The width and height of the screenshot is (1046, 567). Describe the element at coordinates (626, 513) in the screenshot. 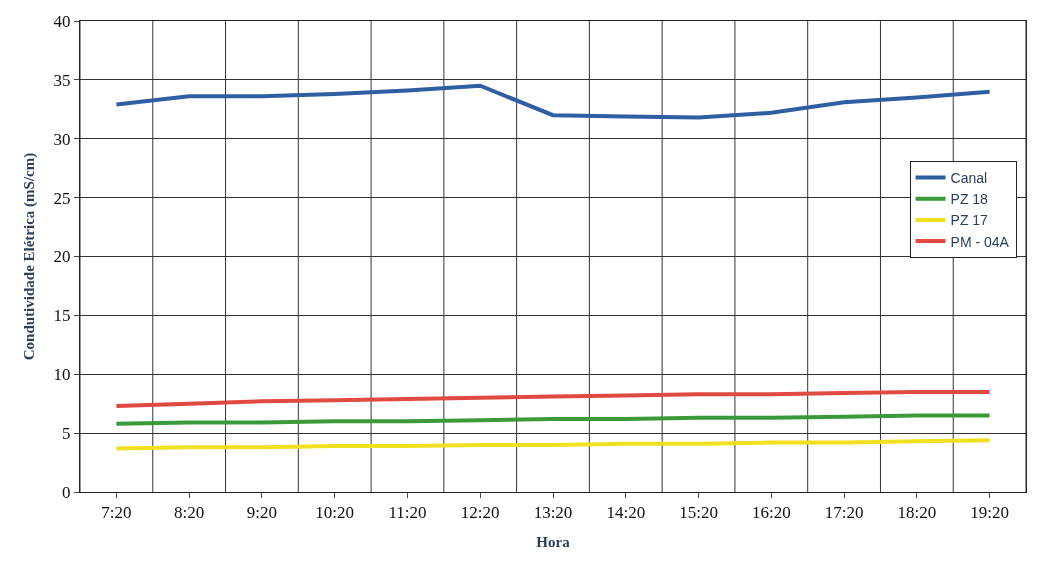

I see `x-tick-label: 14:20` at that location.